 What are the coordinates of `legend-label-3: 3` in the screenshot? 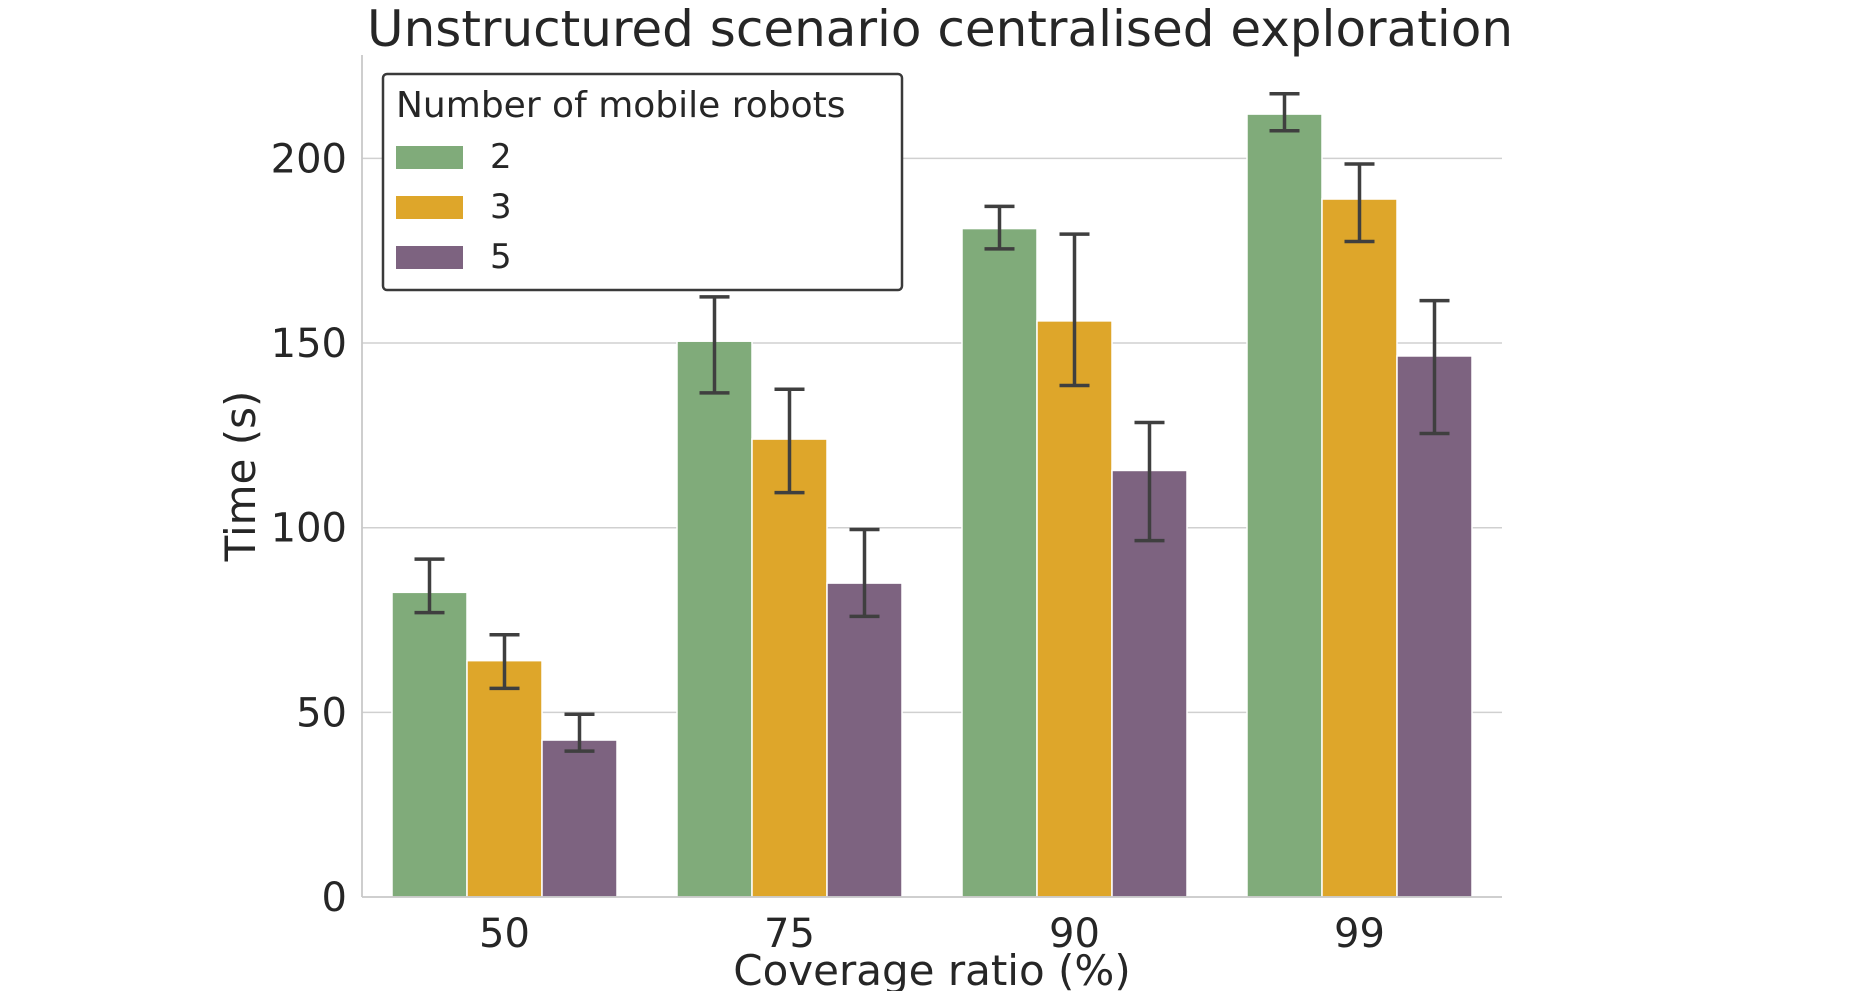 It's located at (501, 207).